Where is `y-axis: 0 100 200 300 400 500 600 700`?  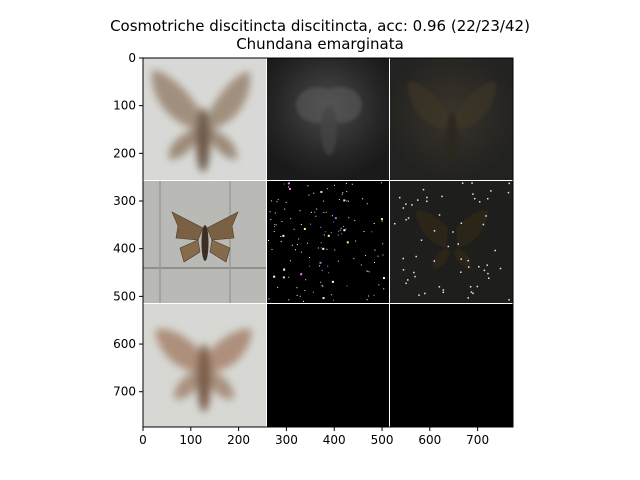 y-axis: 0 100 200 300 400 500 600 700 is located at coordinates (128, 225).